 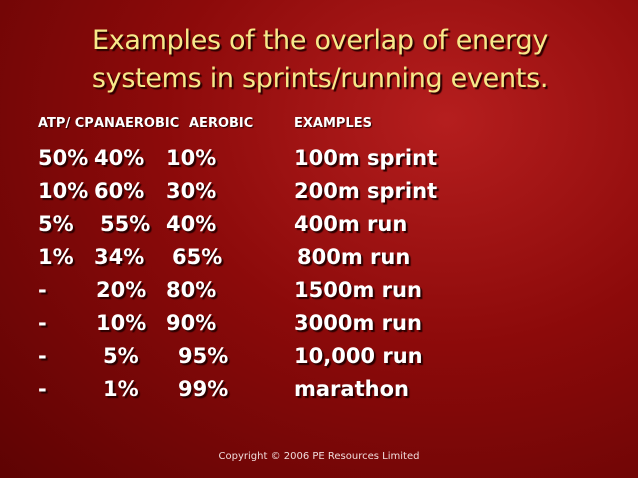 I want to click on cell-anaerobic: 60%, so click(x=119, y=191).